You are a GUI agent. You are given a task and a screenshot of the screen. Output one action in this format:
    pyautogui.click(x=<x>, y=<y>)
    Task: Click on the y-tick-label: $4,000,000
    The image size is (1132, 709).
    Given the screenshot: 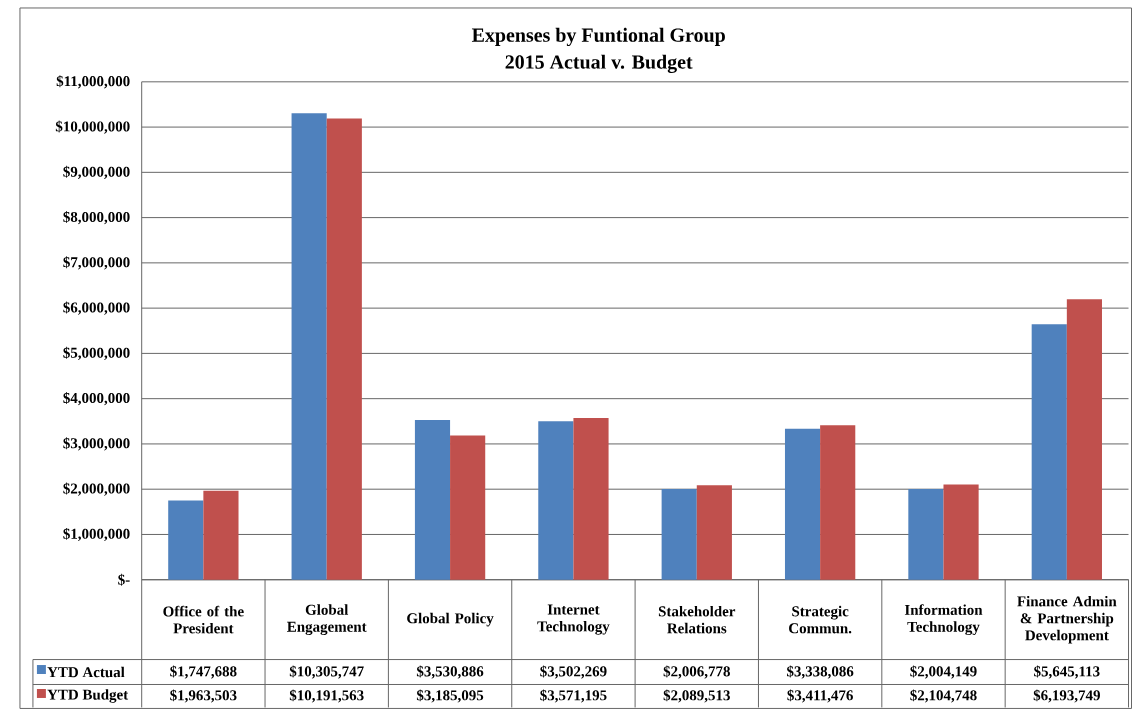 What is the action you would take?
    pyautogui.click(x=96, y=399)
    